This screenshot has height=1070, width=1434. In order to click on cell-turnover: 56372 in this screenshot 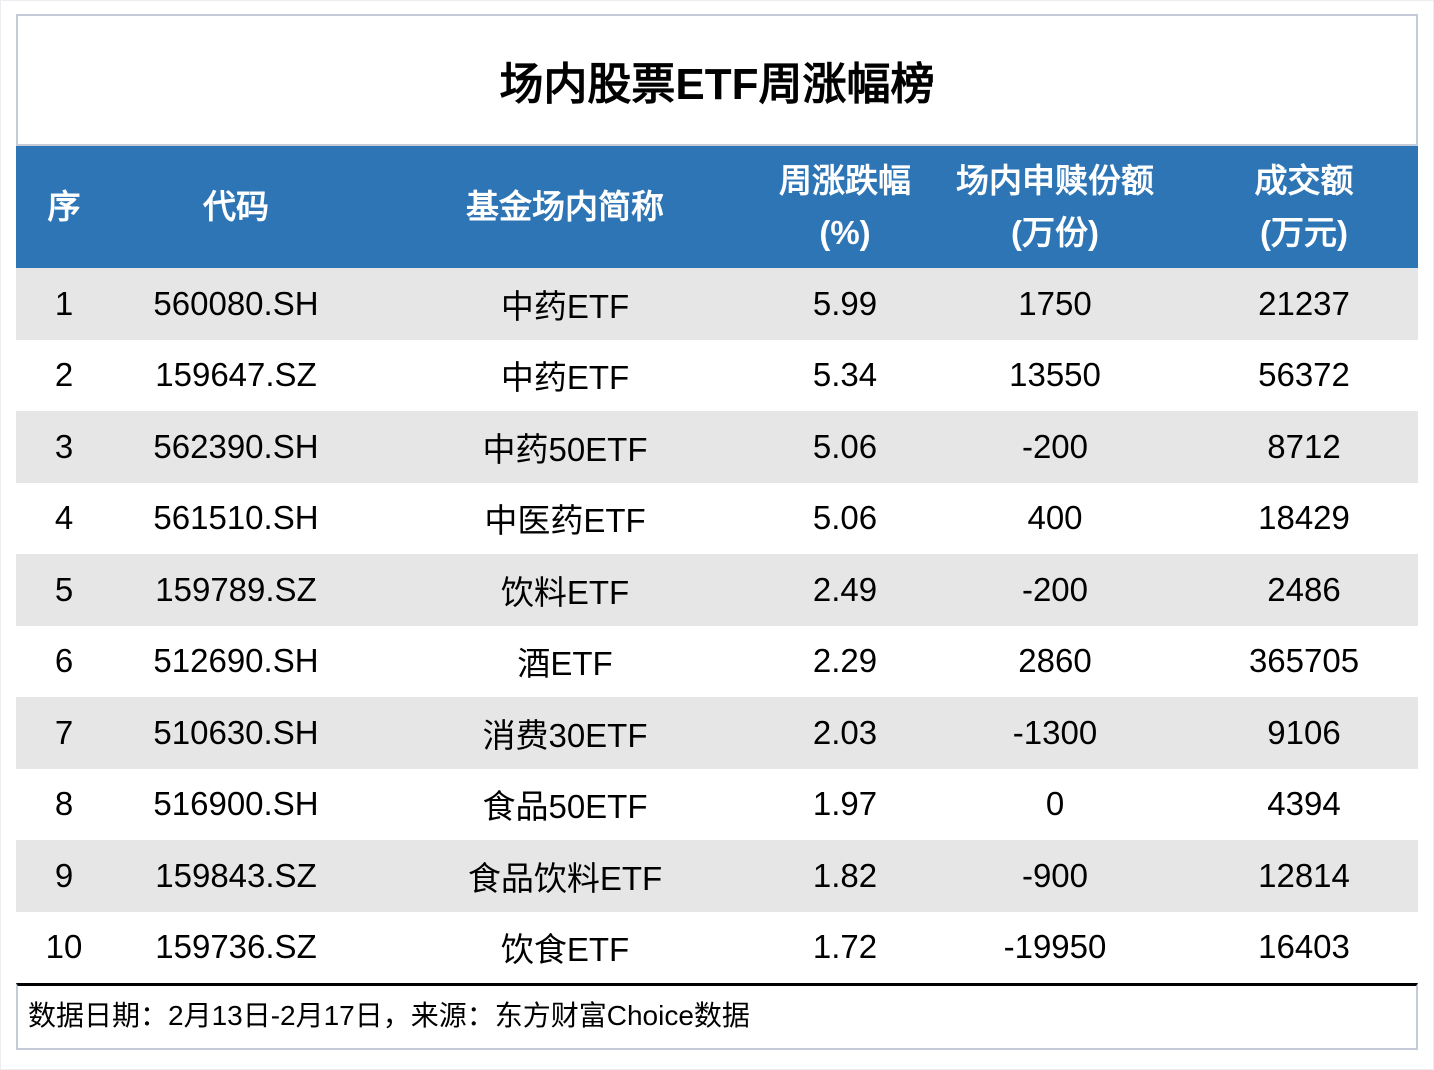, I will do `click(1304, 375)`.